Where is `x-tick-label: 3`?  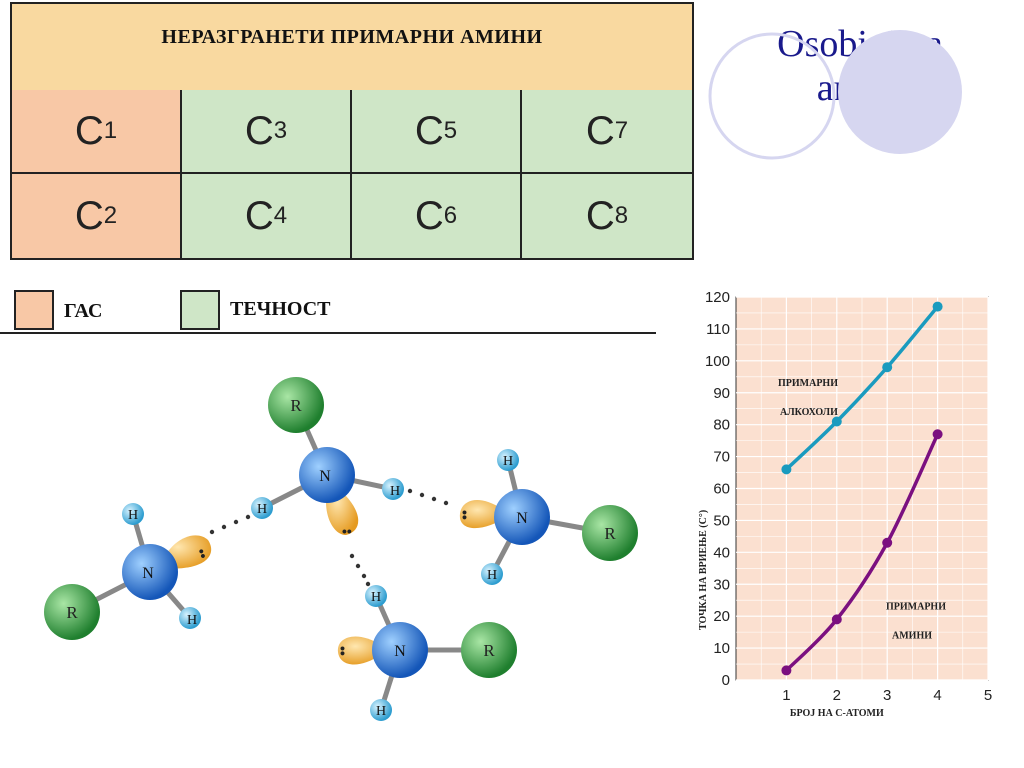 x-tick-label: 3 is located at coordinates (887, 695).